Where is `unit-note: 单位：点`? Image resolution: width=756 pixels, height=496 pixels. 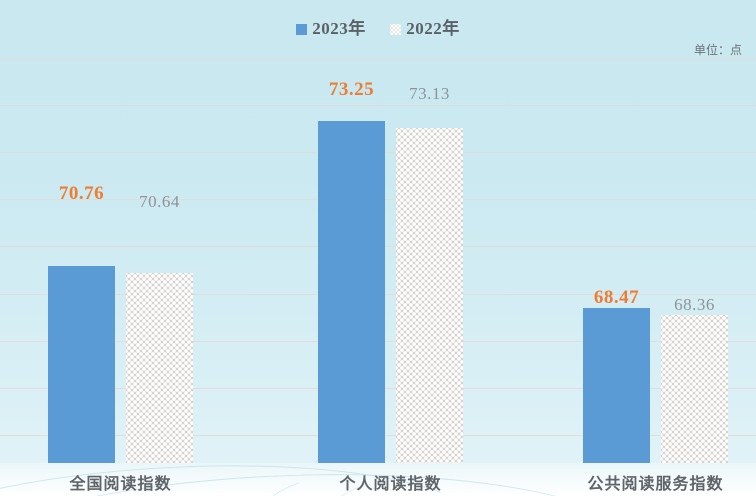 unit-note: 单位：点 is located at coordinates (717, 50).